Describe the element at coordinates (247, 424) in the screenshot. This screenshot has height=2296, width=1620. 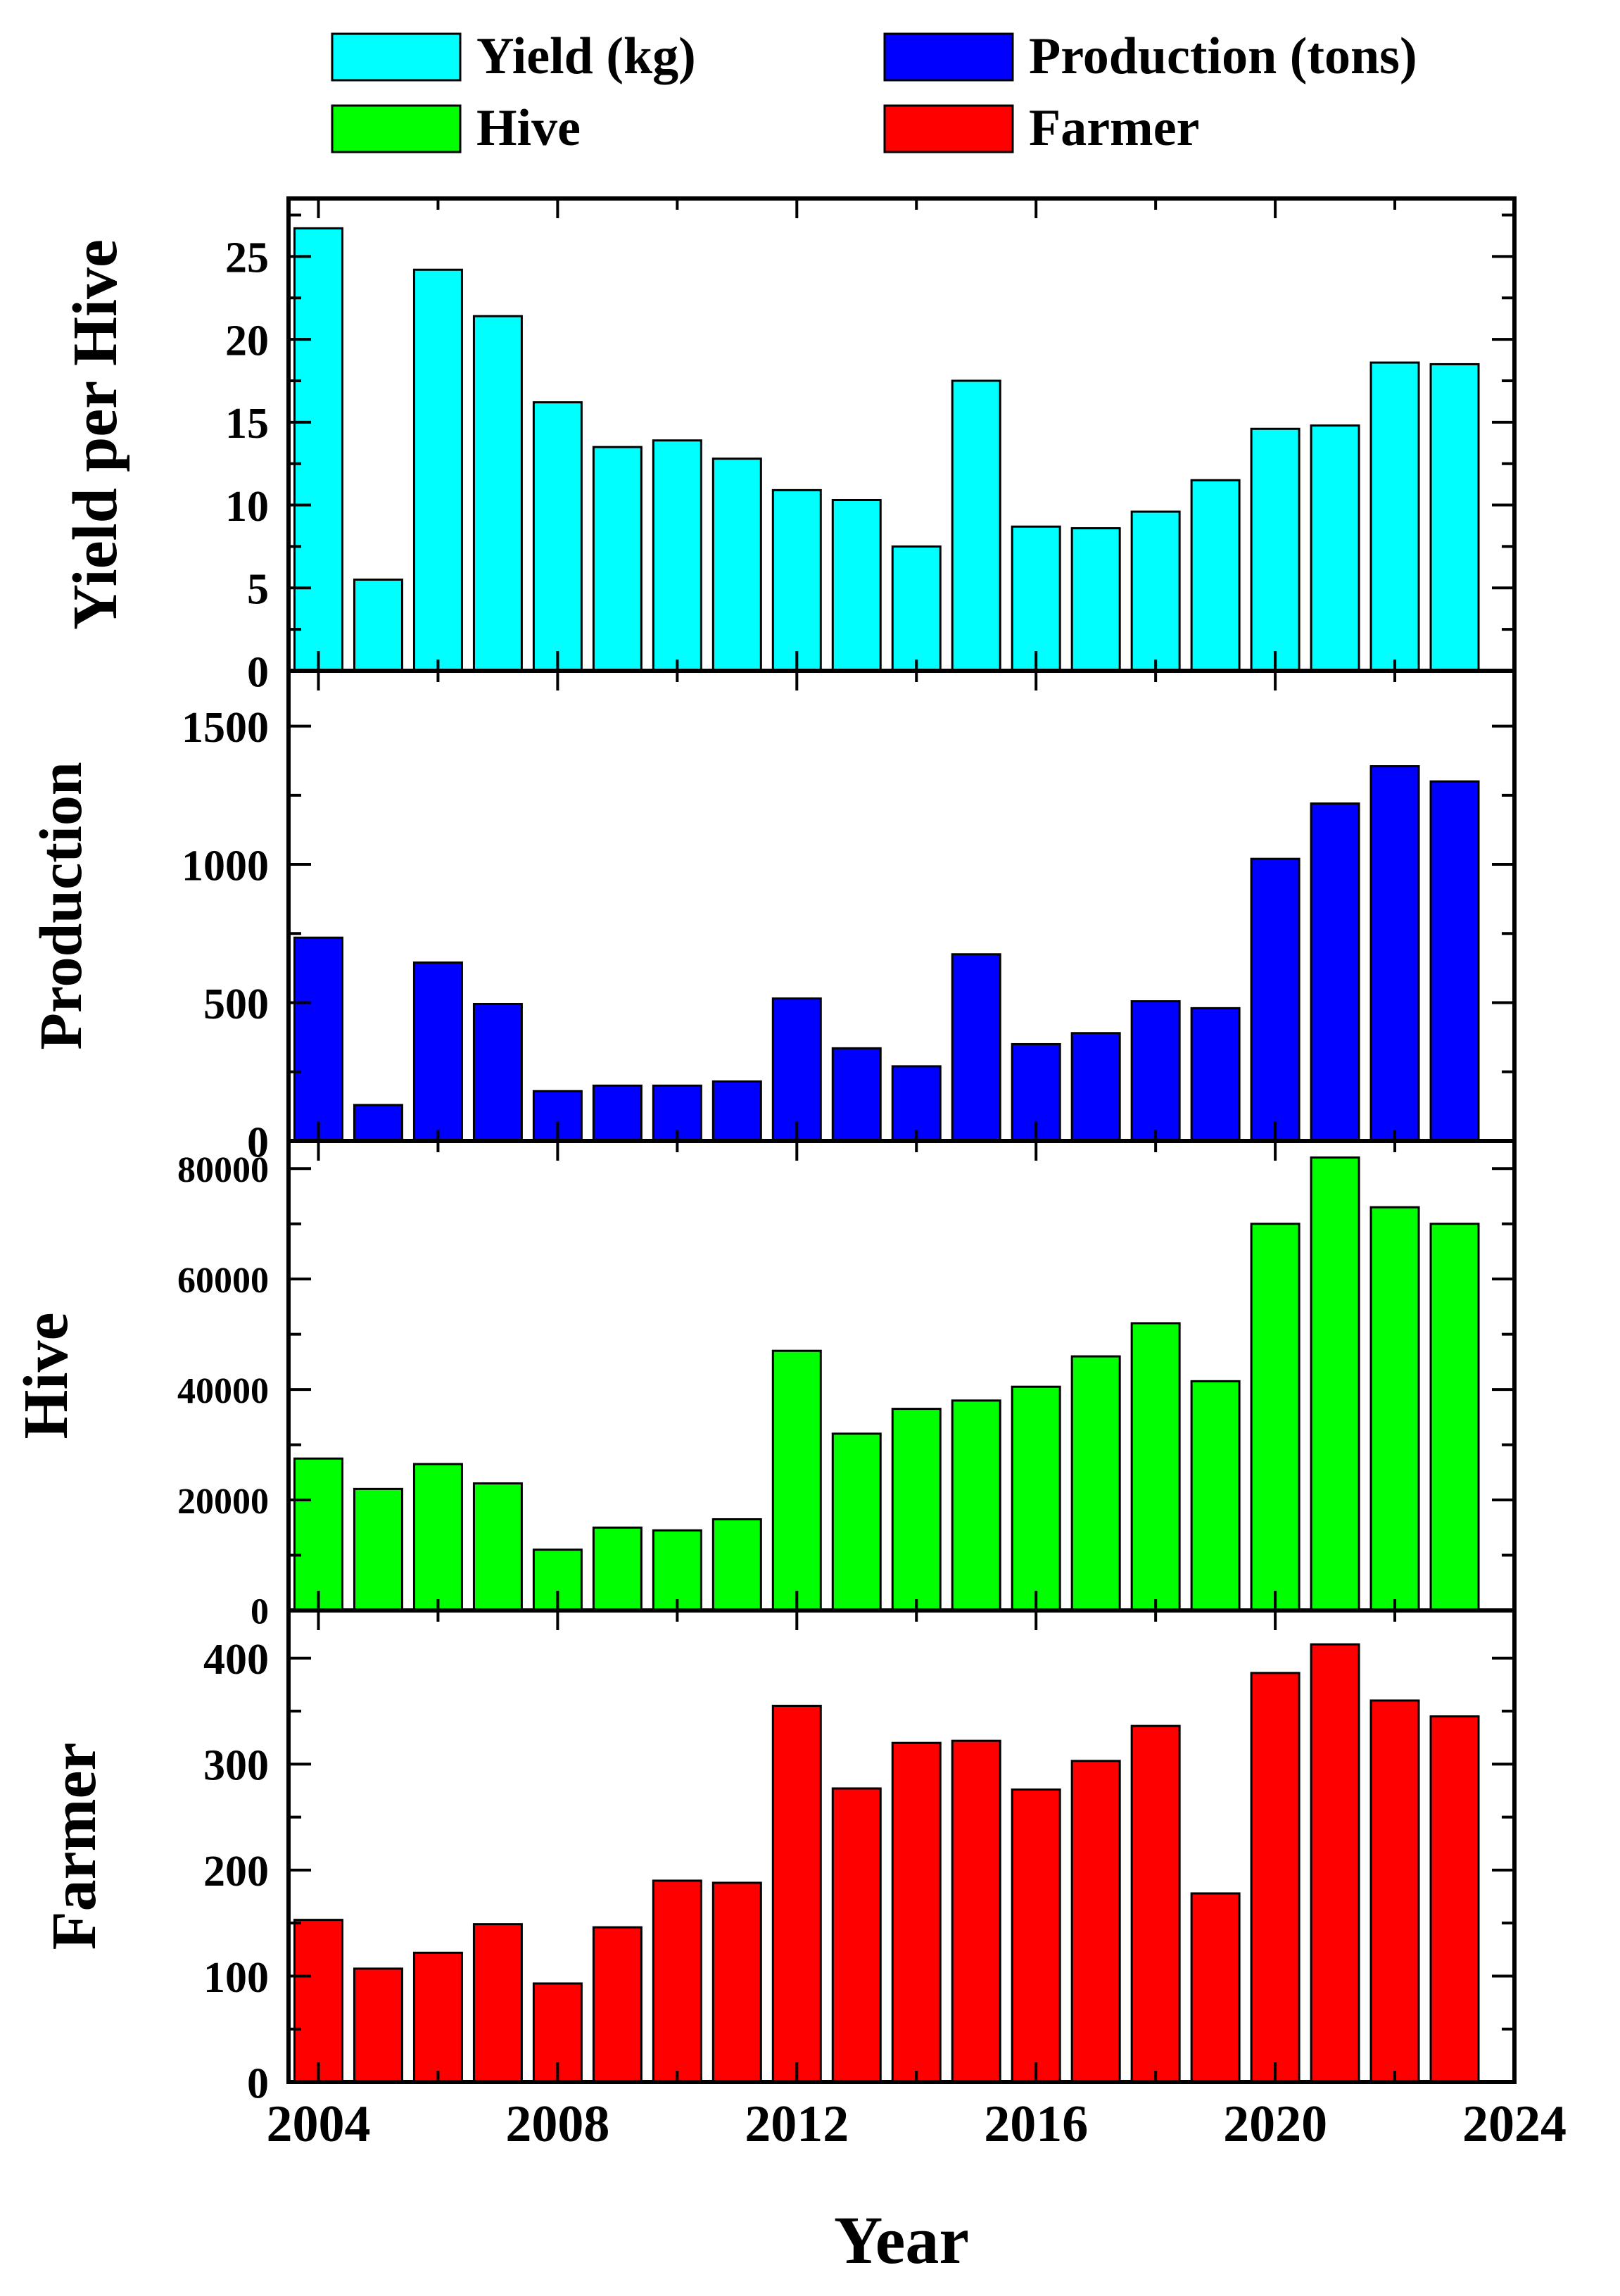
I see `y-tick-label-15: 15` at that location.